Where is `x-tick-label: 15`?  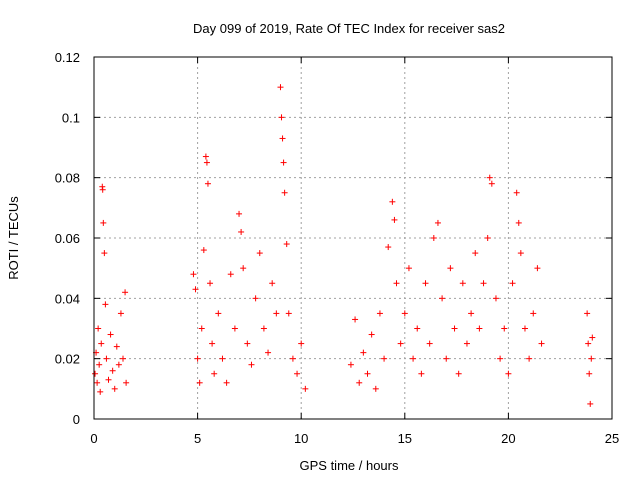
x-tick-label: 15 is located at coordinates (405, 438).